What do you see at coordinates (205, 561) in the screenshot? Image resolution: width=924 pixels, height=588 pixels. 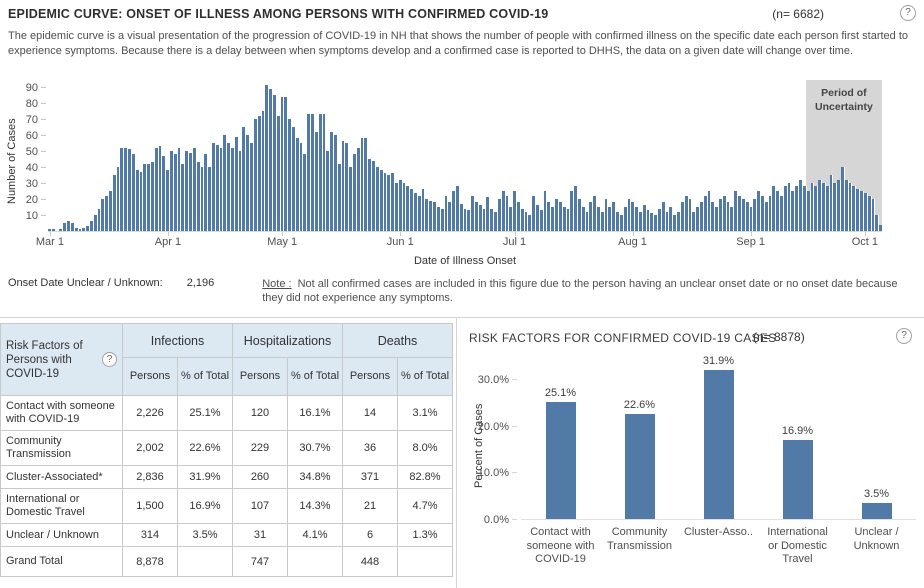 I see `table-cell` at bounding box center [205, 561].